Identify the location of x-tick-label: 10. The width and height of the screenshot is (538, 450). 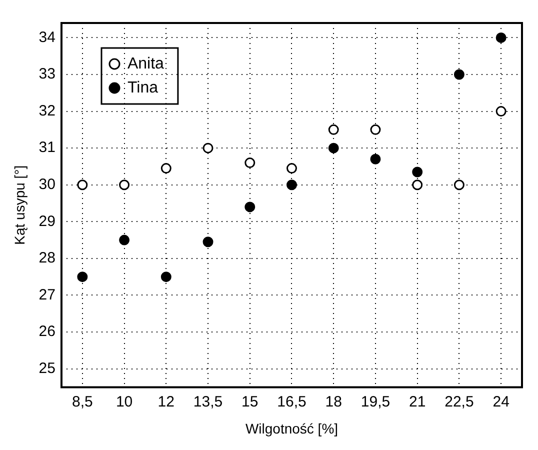
(124, 401).